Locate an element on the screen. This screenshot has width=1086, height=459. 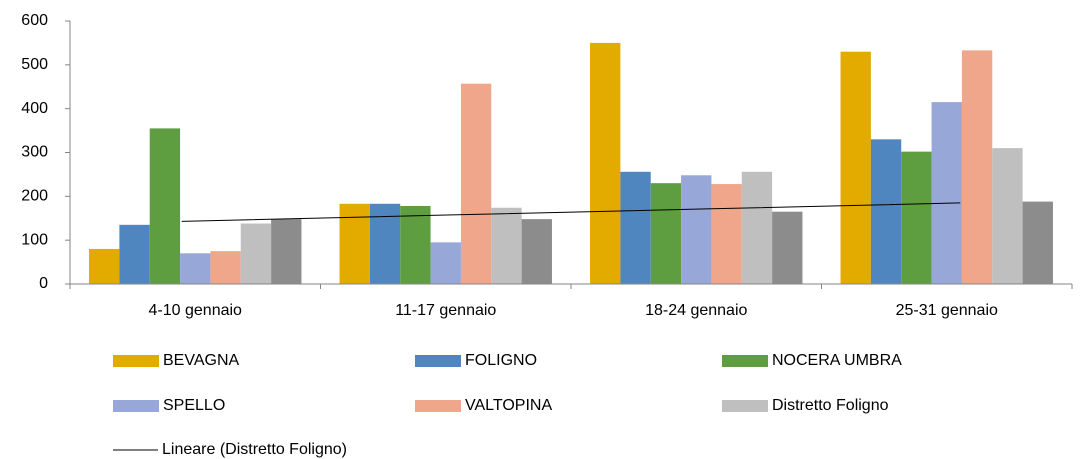
legend-label: NOCERA UMBRA is located at coordinates (837, 360).